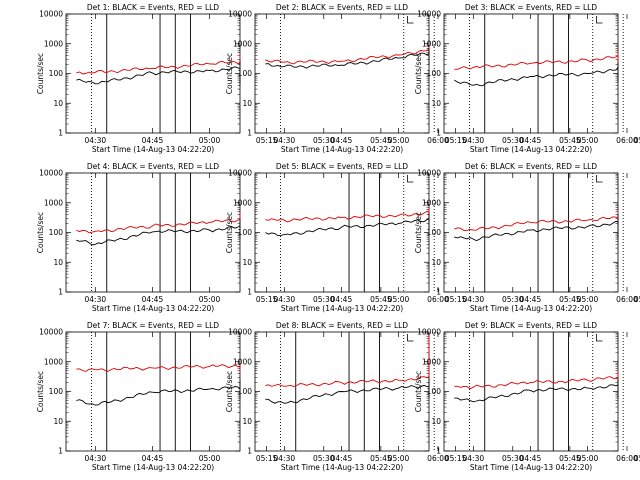 Image resolution: width=640 pixels, height=480 pixels. What do you see at coordinates (153, 166) in the screenshot?
I see `panel-title: Det 4: BLACK = Events, RED = LLD` at bounding box center [153, 166].